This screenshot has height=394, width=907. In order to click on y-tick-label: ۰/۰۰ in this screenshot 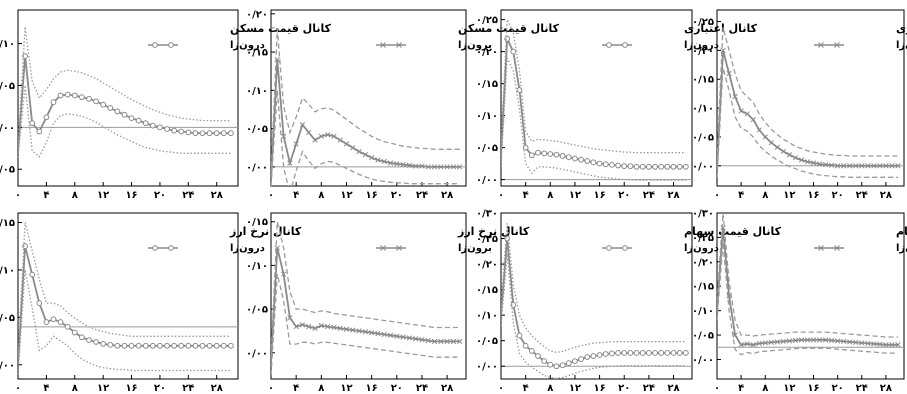, I will do `click(703, 360)`.